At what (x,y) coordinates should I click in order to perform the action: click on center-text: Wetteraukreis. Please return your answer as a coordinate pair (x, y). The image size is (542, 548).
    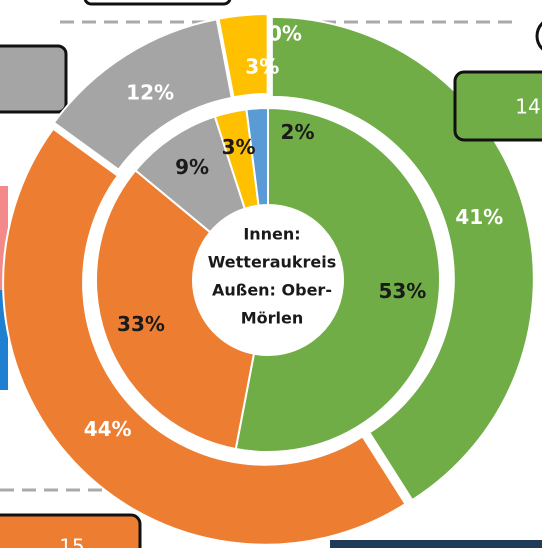
    Looking at the image, I should click on (272, 262).